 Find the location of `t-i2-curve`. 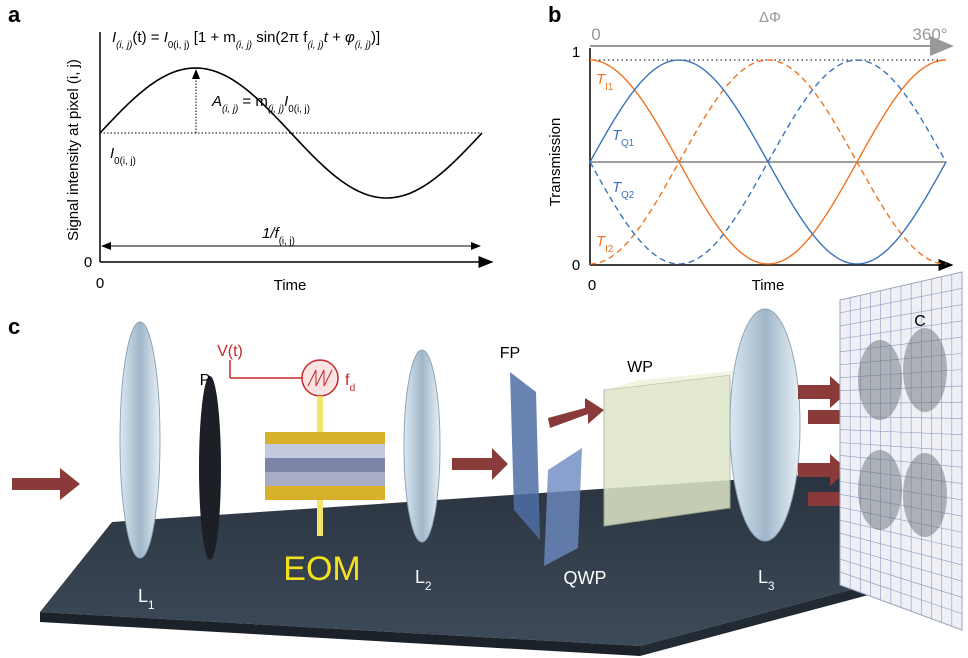

t-i2-curve is located at coordinates (768, 162).